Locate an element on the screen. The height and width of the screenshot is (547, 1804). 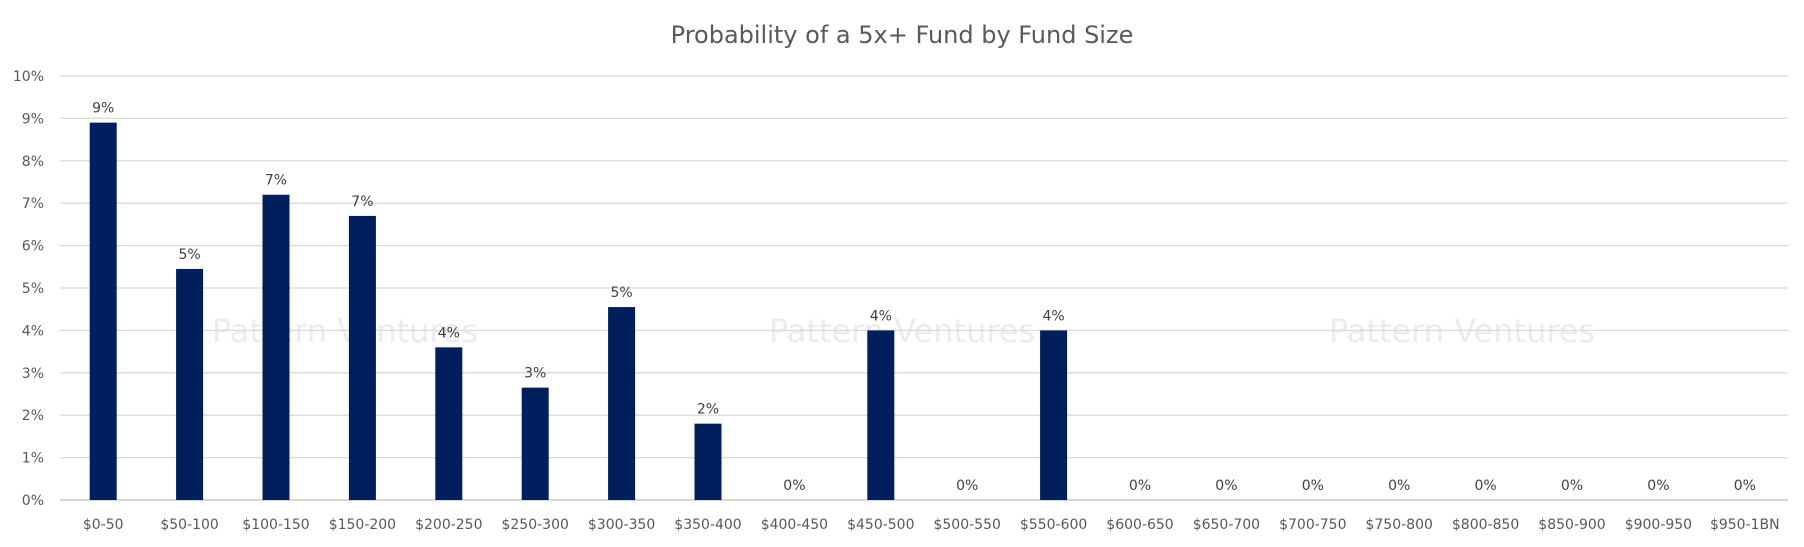
x-tick-label: $750-800 is located at coordinates (1398, 525).